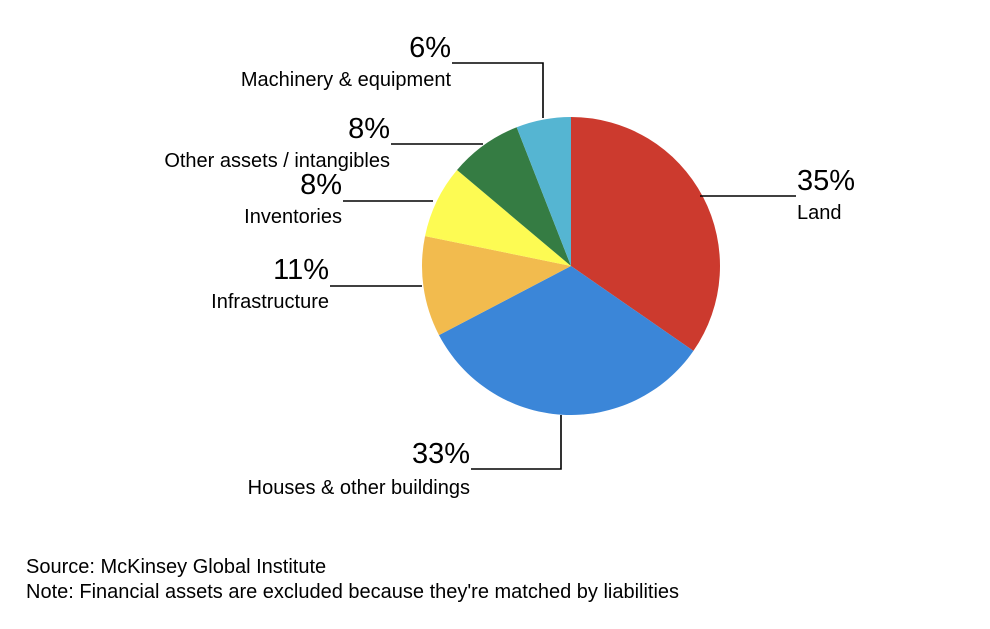 This screenshot has height=629, width=990. Describe the element at coordinates (346, 80) in the screenshot. I see `slice-category-label: Machinery & equipment` at that location.